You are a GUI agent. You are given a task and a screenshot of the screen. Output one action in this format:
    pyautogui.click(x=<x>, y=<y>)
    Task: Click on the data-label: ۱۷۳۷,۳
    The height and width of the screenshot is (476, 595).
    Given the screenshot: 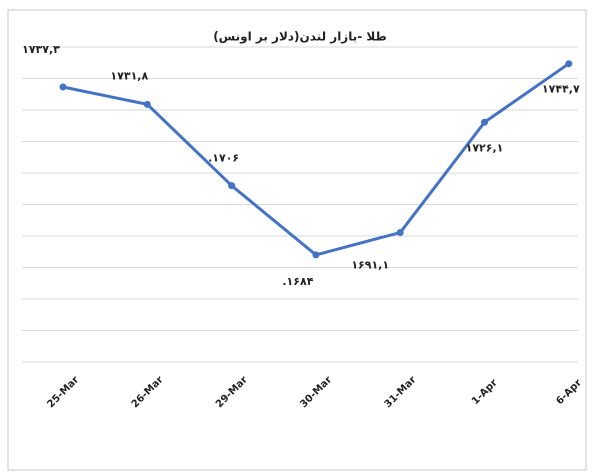 What is the action you would take?
    pyautogui.click(x=41, y=49)
    